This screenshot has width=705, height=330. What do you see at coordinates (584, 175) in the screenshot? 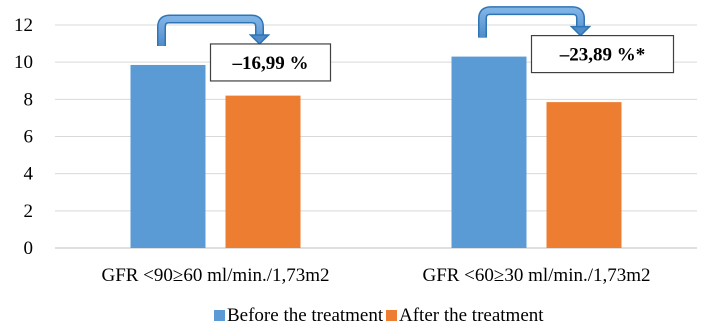
I see `bar-after-cat2` at bounding box center [584, 175].